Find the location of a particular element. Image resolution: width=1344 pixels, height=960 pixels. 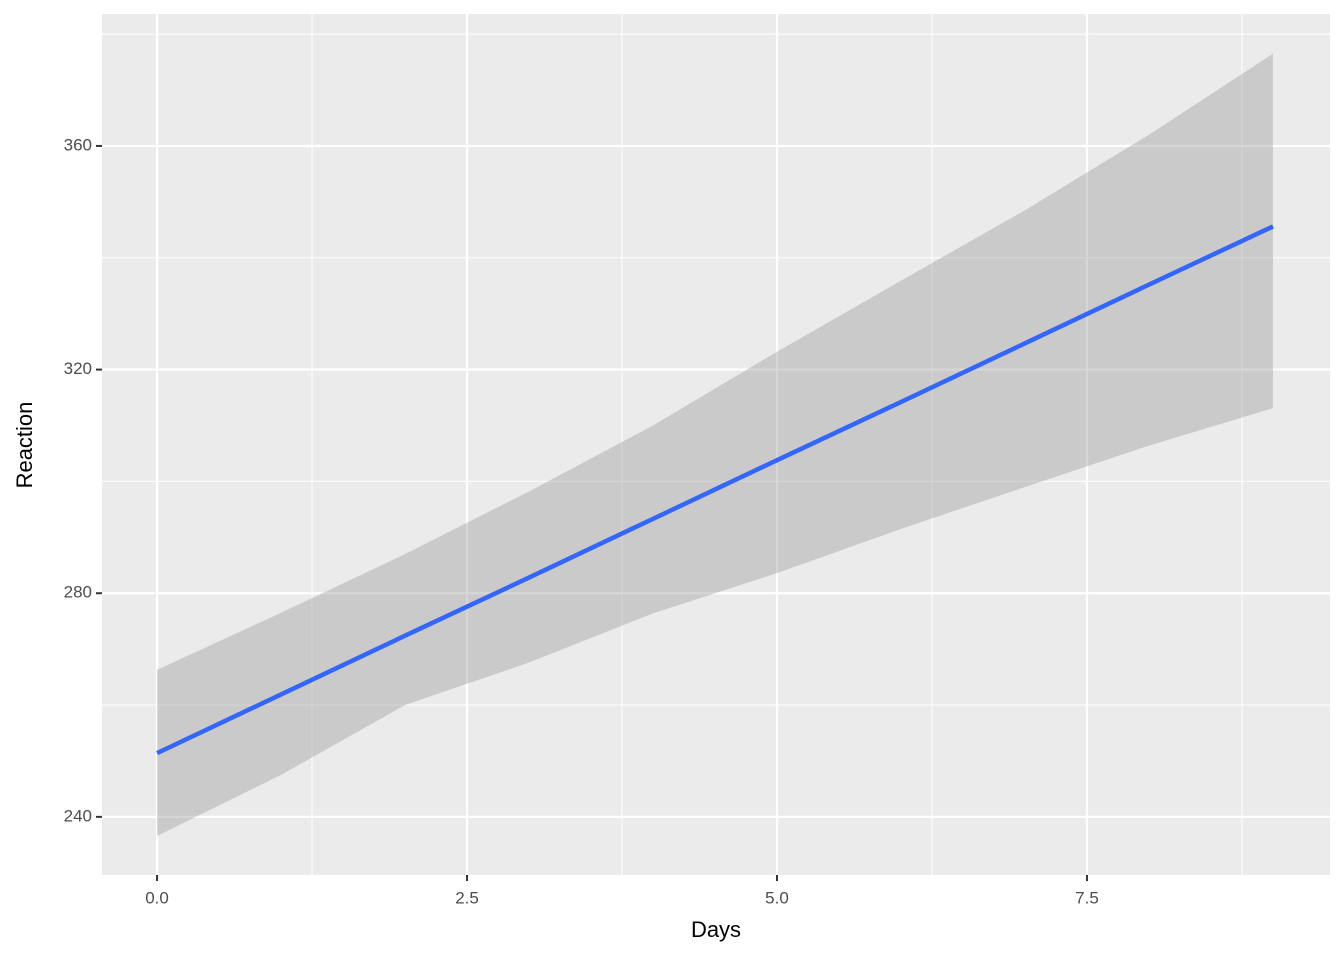

y-tick-label: 280 is located at coordinates (78, 592).